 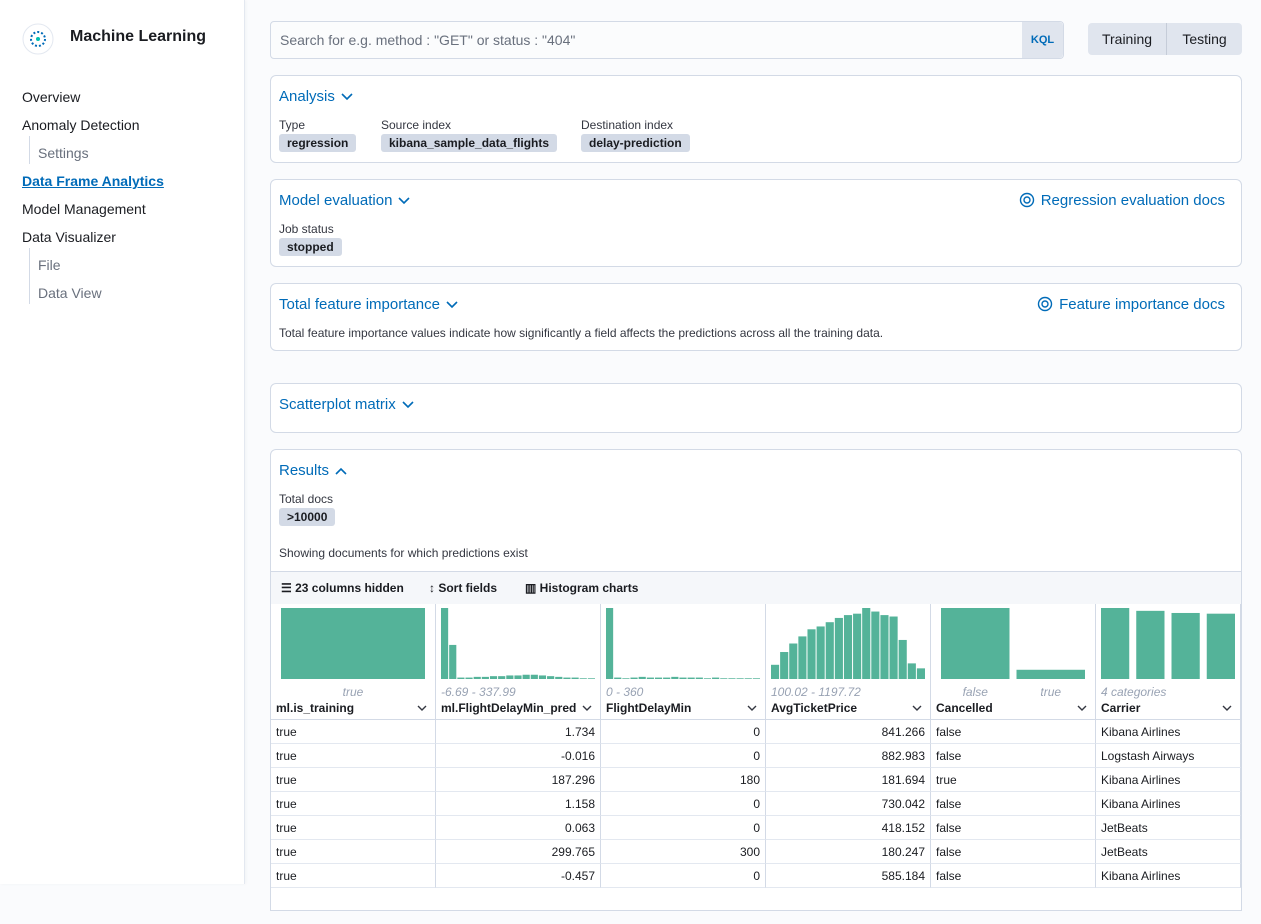 What do you see at coordinates (416, 125) in the screenshot?
I see `field-label: Source index` at bounding box center [416, 125].